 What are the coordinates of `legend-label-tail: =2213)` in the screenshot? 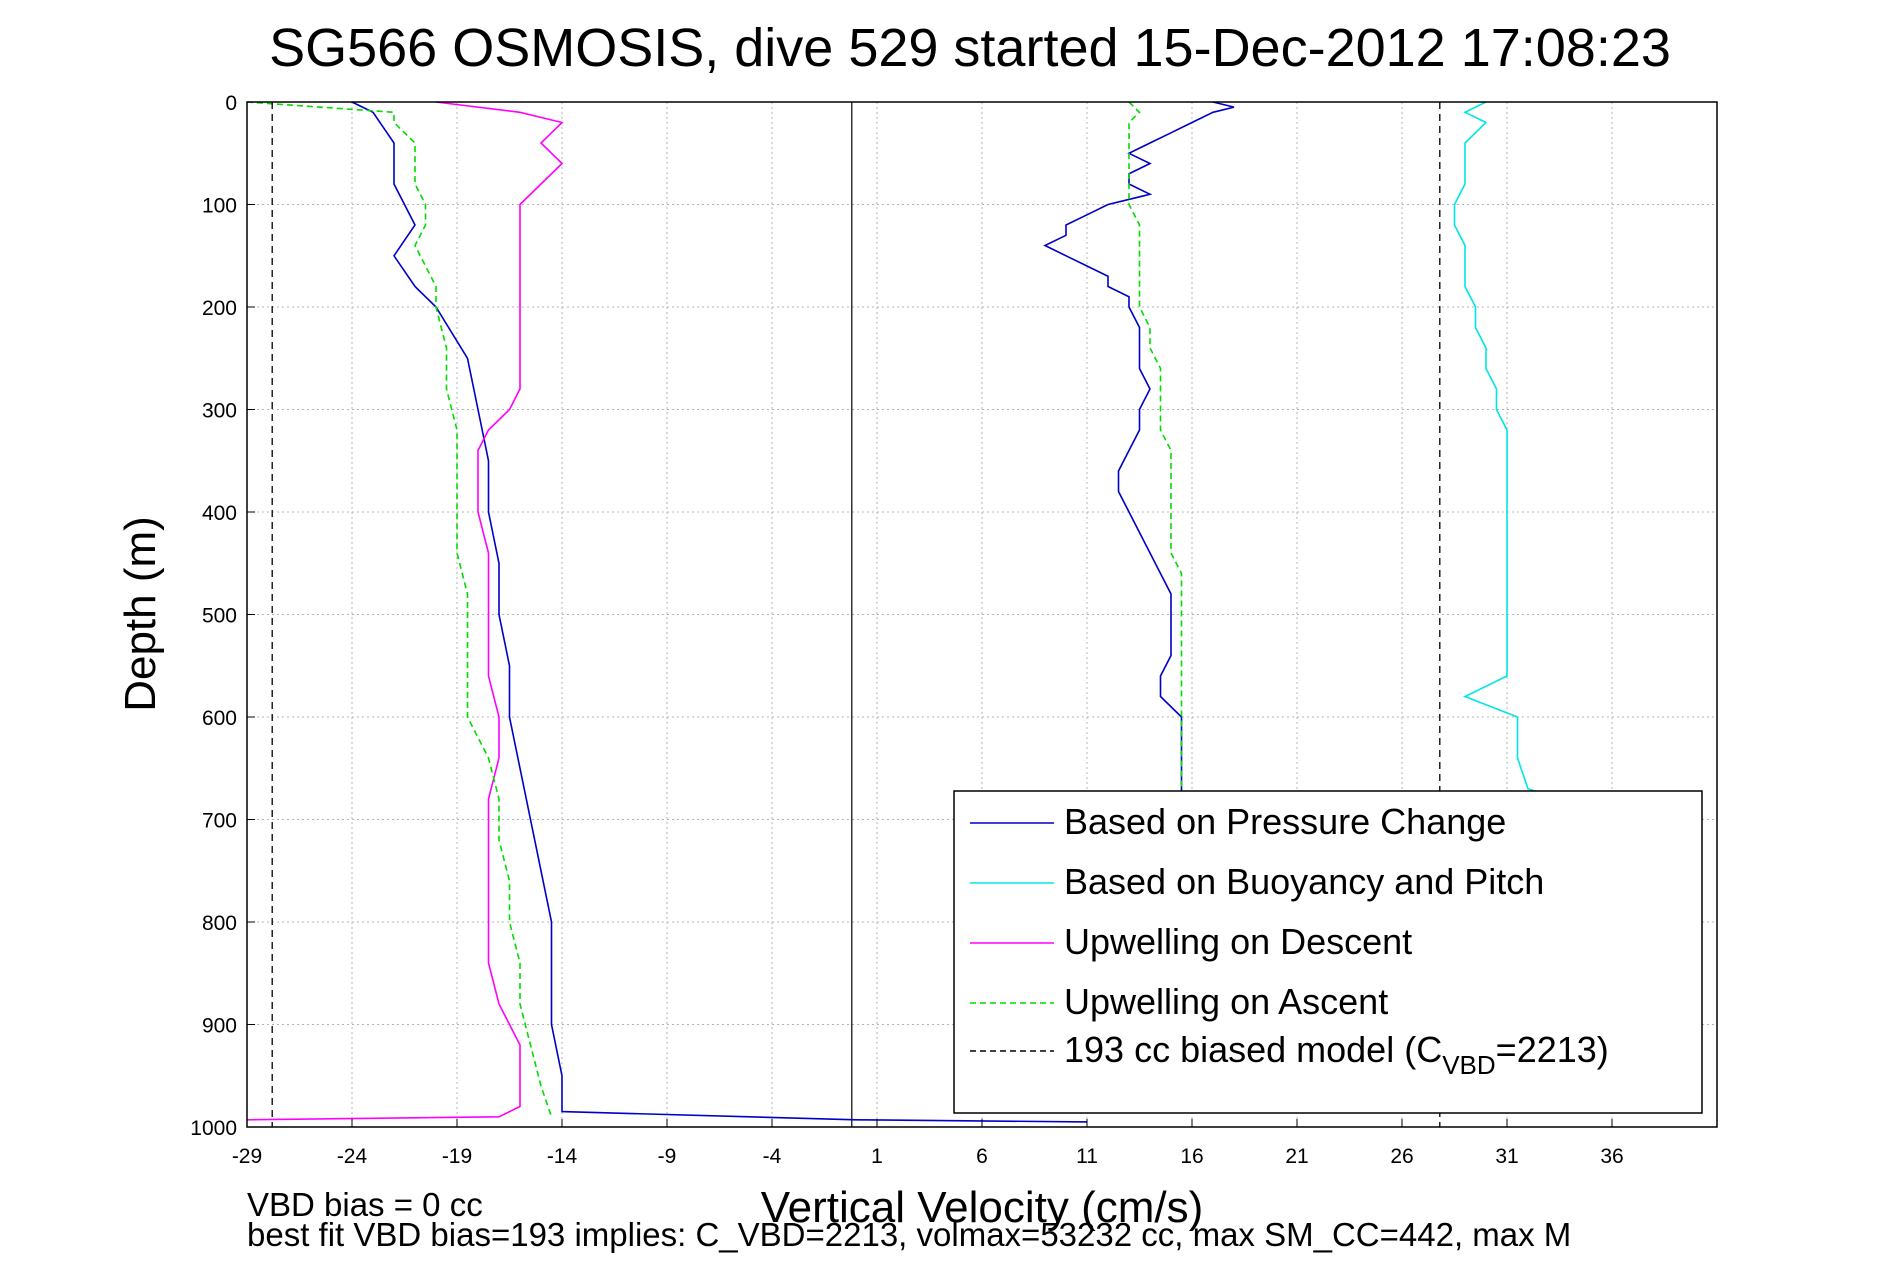 It's located at (1552, 1049).